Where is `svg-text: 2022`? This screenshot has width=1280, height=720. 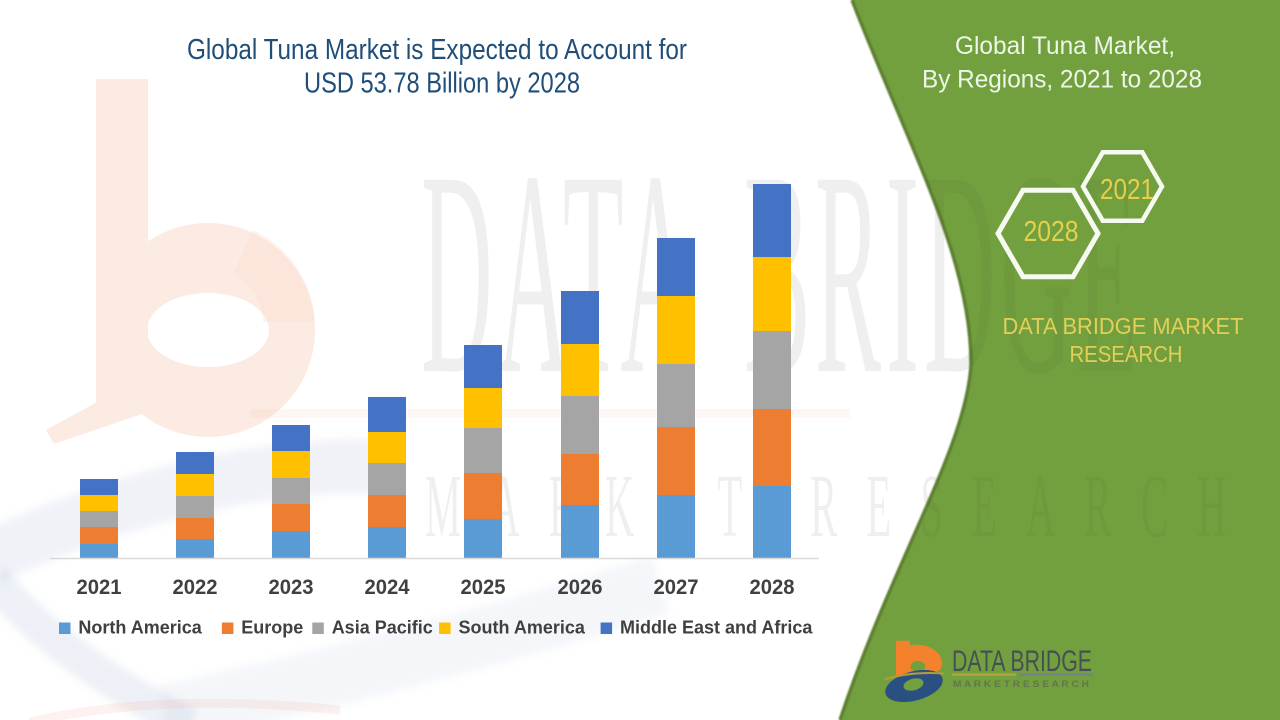
svg-text: 2022 is located at coordinates (195, 587).